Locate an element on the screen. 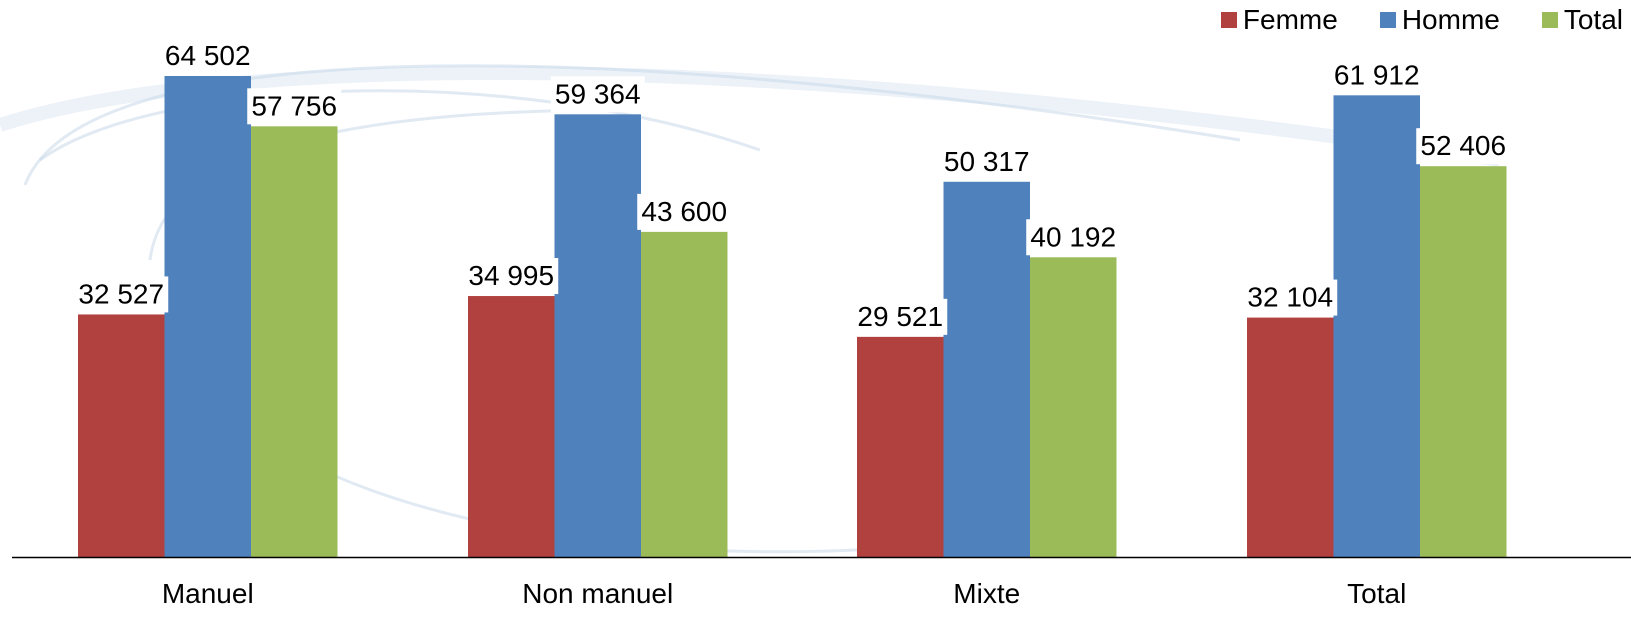 This screenshot has height=632, width=1631. bar-total-manuel is located at coordinates (294, 341).